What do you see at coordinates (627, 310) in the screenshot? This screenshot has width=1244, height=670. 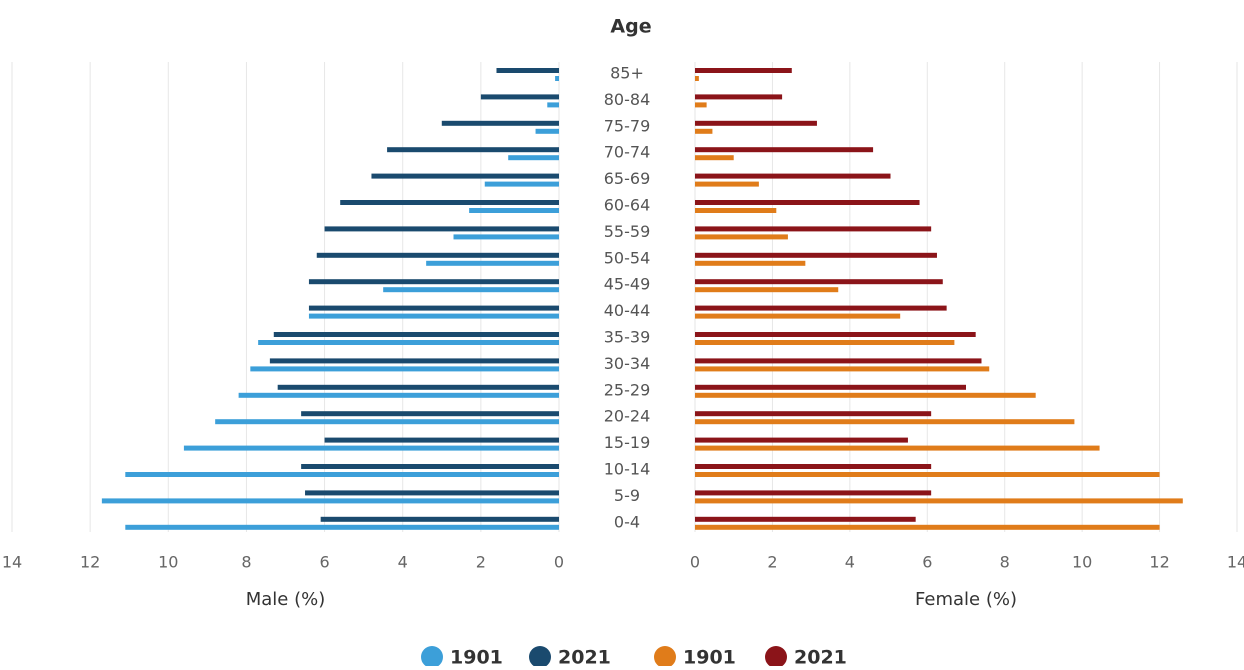 I see `category-label: 40-44` at bounding box center [627, 310].